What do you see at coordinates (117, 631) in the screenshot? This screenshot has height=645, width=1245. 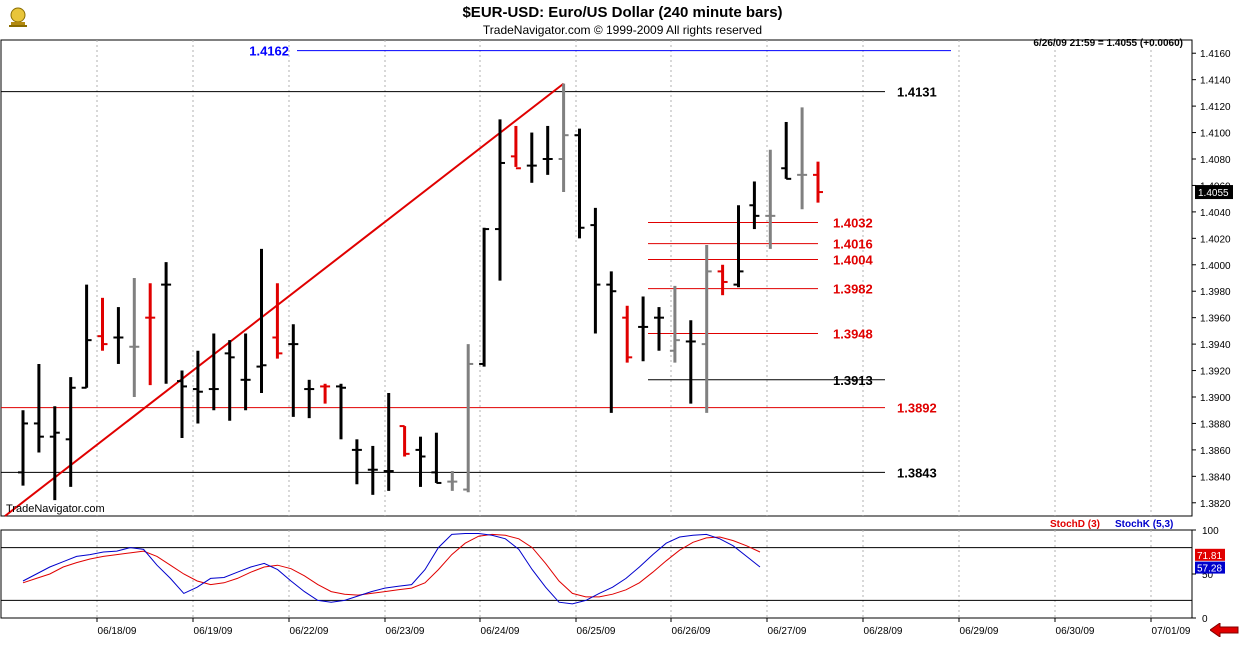 I see `x-tick-label: 06/18/09` at bounding box center [117, 631].